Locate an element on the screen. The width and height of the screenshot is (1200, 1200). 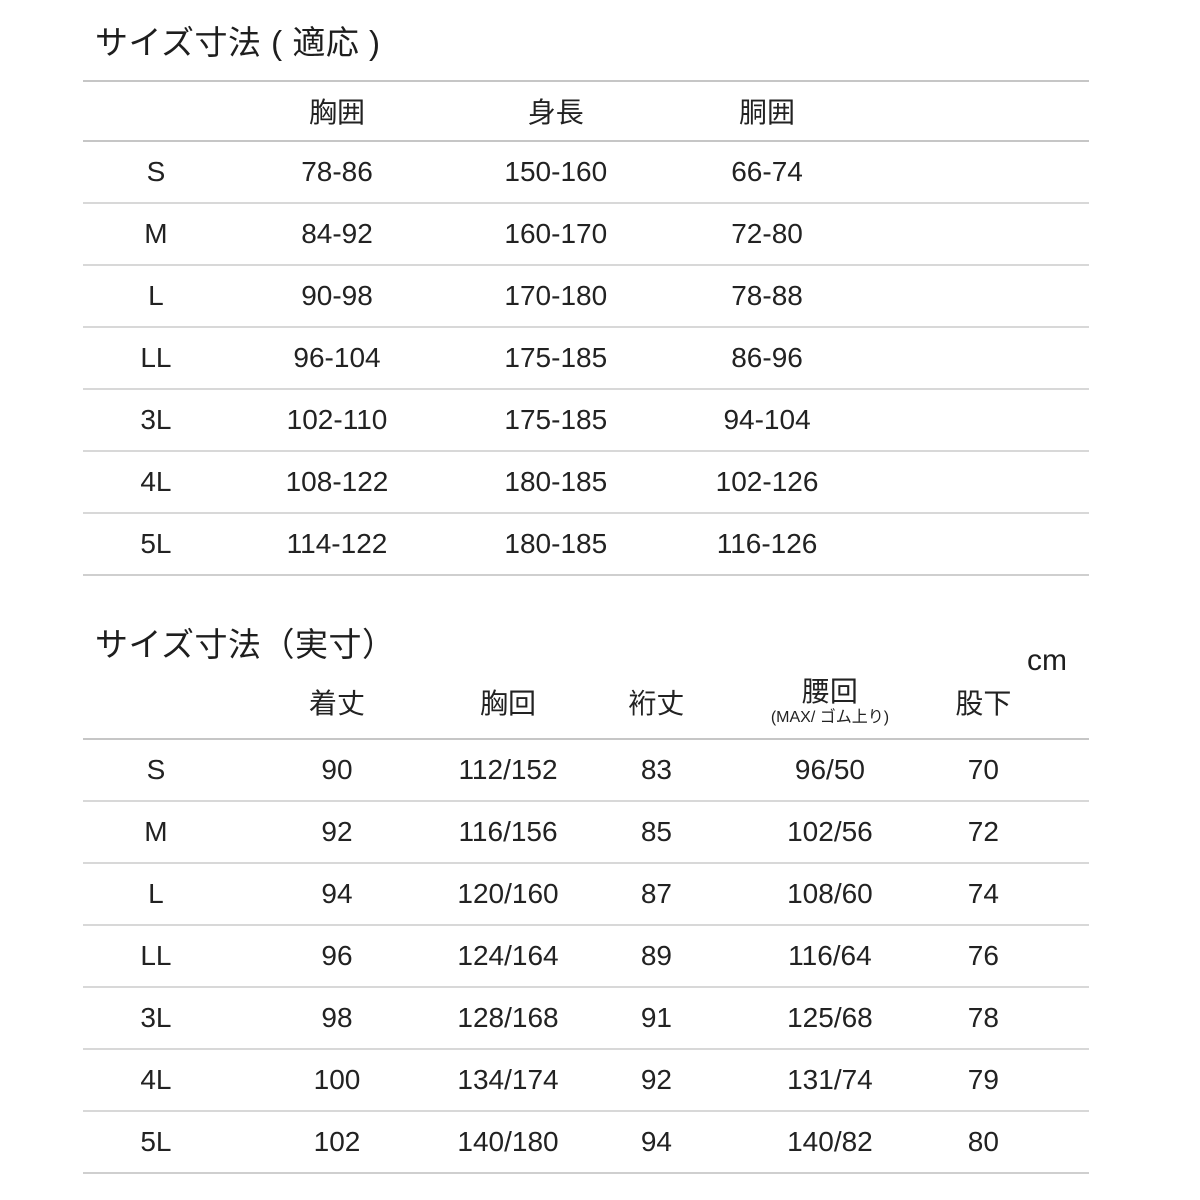
table-row: 3L 102-110 175-185 94-104 is located at coordinates (586, 420).